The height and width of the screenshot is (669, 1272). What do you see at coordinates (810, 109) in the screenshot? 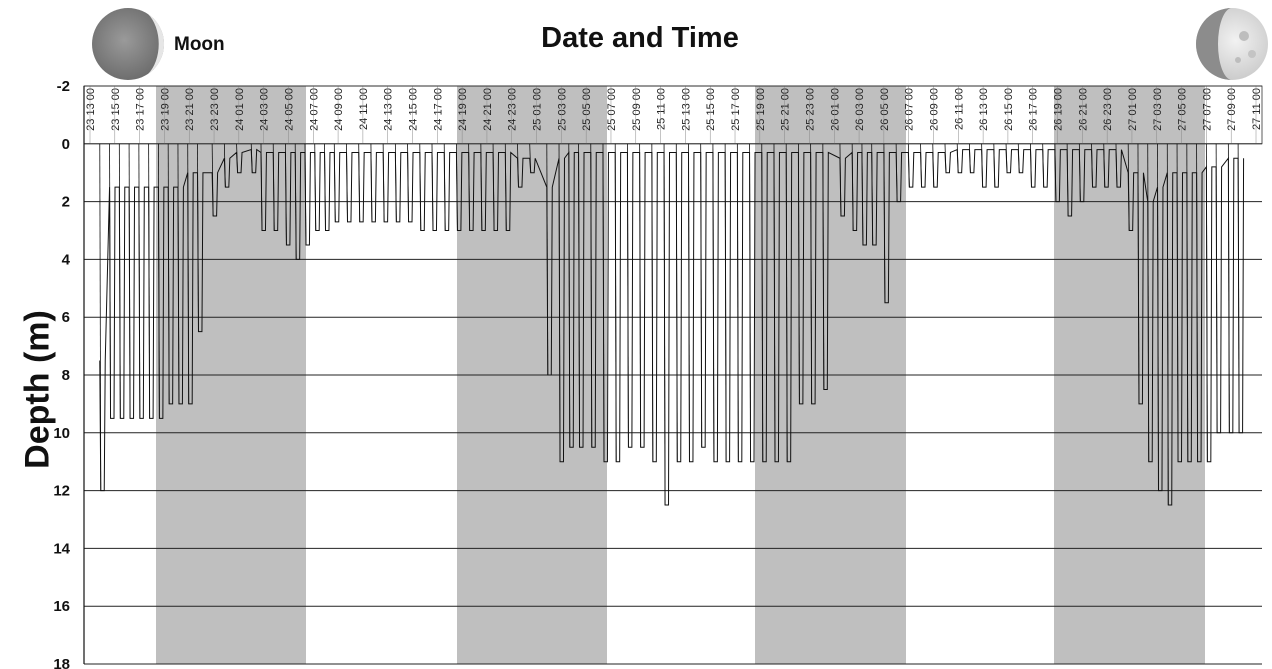
I see `x-tick-label: 25 23 00` at bounding box center [810, 109].